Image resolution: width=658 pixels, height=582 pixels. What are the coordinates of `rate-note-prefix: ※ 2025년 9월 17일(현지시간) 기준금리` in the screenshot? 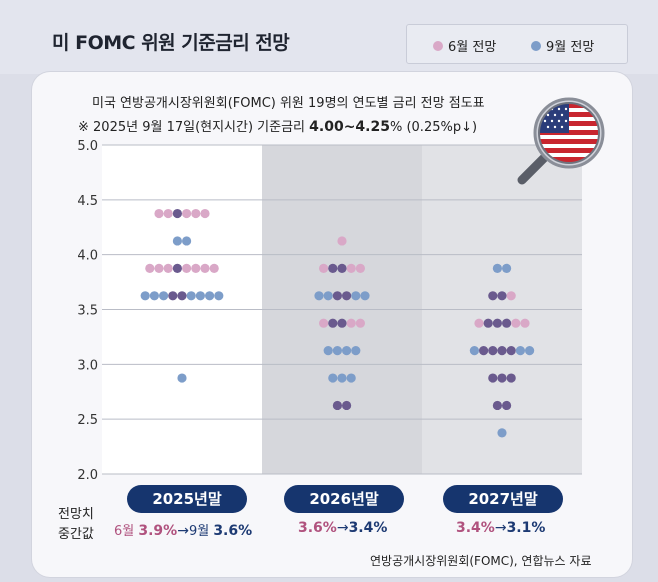 It's located at (194, 127).